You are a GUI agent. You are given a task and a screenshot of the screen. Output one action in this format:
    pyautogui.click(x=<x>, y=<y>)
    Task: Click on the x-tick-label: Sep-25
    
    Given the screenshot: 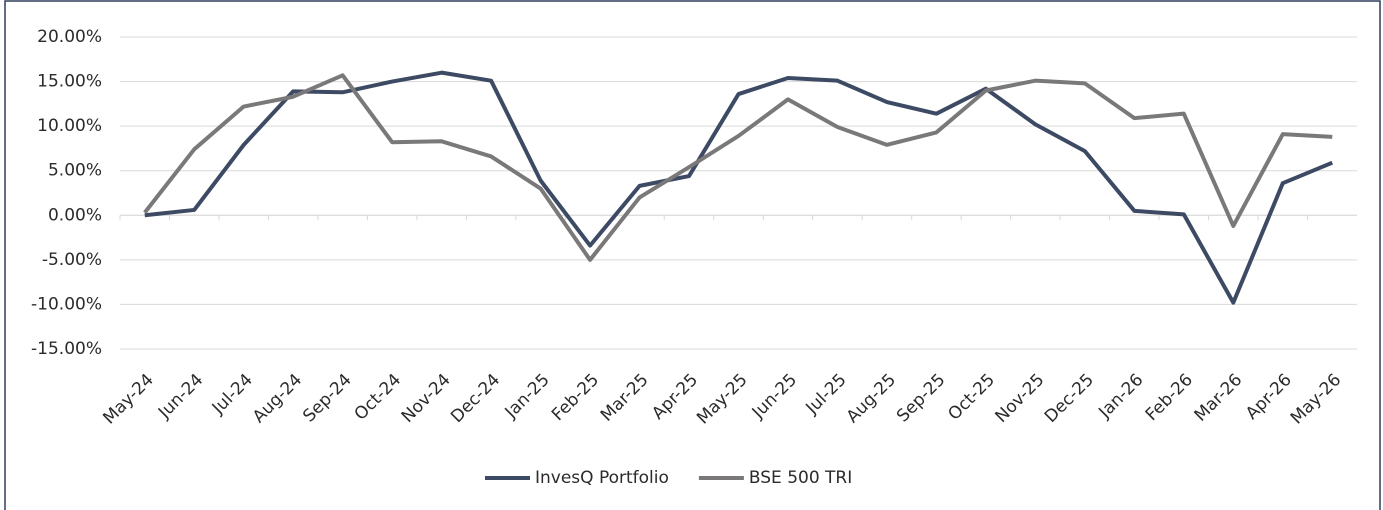 What is the action you would take?
    pyautogui.click(x=921, y=398)
    